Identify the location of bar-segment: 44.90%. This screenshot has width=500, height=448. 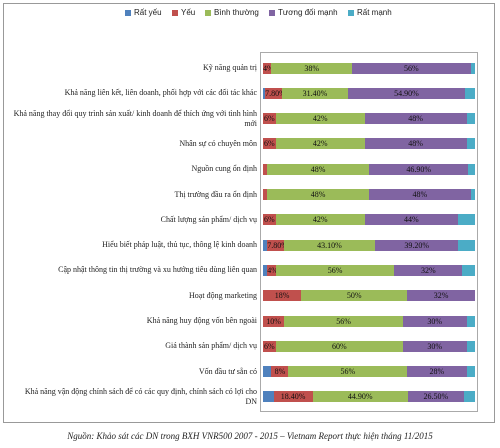
(360, 397).